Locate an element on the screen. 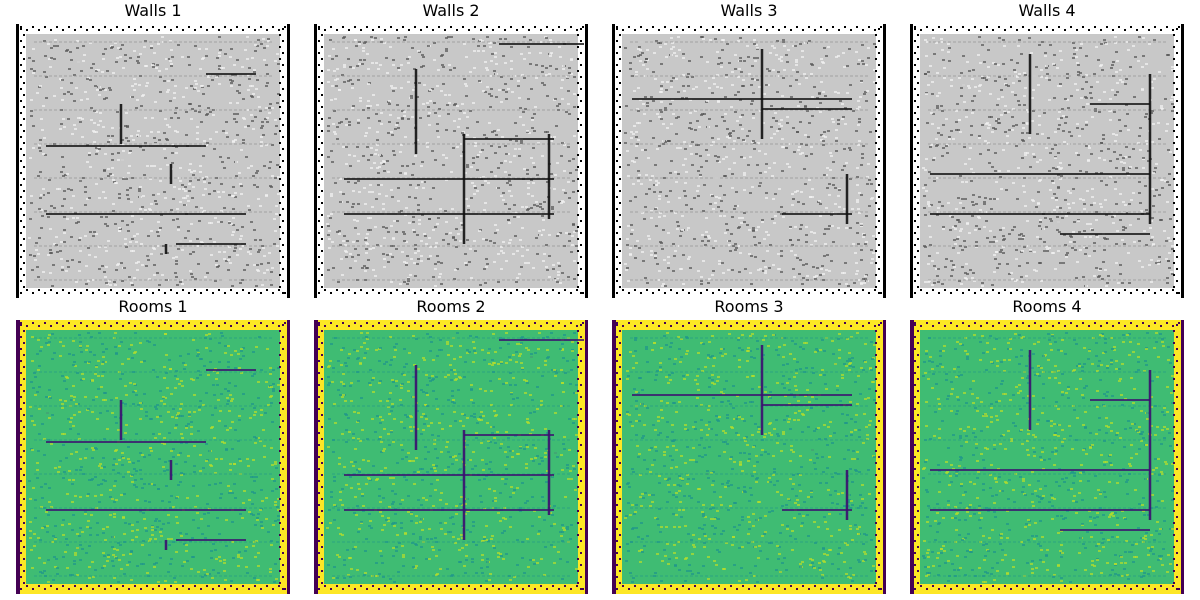 This screenshot has height=600, width=1200. panel-title: Walls 3 is located at coordinates (749, 10).